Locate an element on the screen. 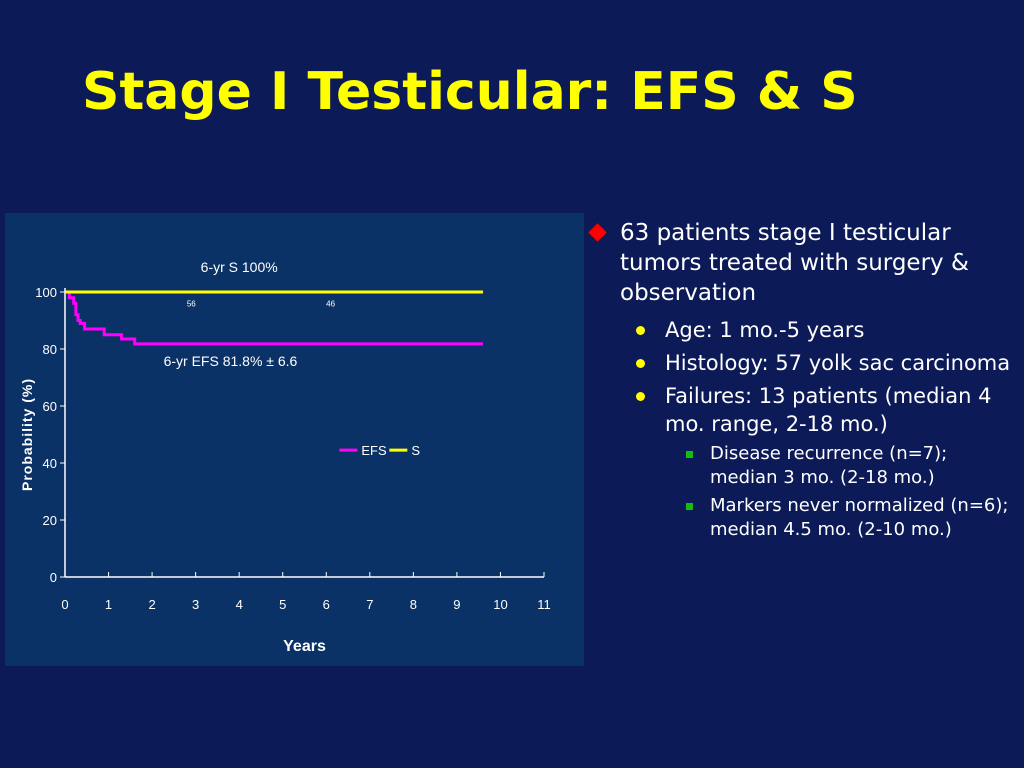 Image resolution: width=1024 pixels, height=768 pixels. y-tick-label: 0 is located at coordinates (53, 577).